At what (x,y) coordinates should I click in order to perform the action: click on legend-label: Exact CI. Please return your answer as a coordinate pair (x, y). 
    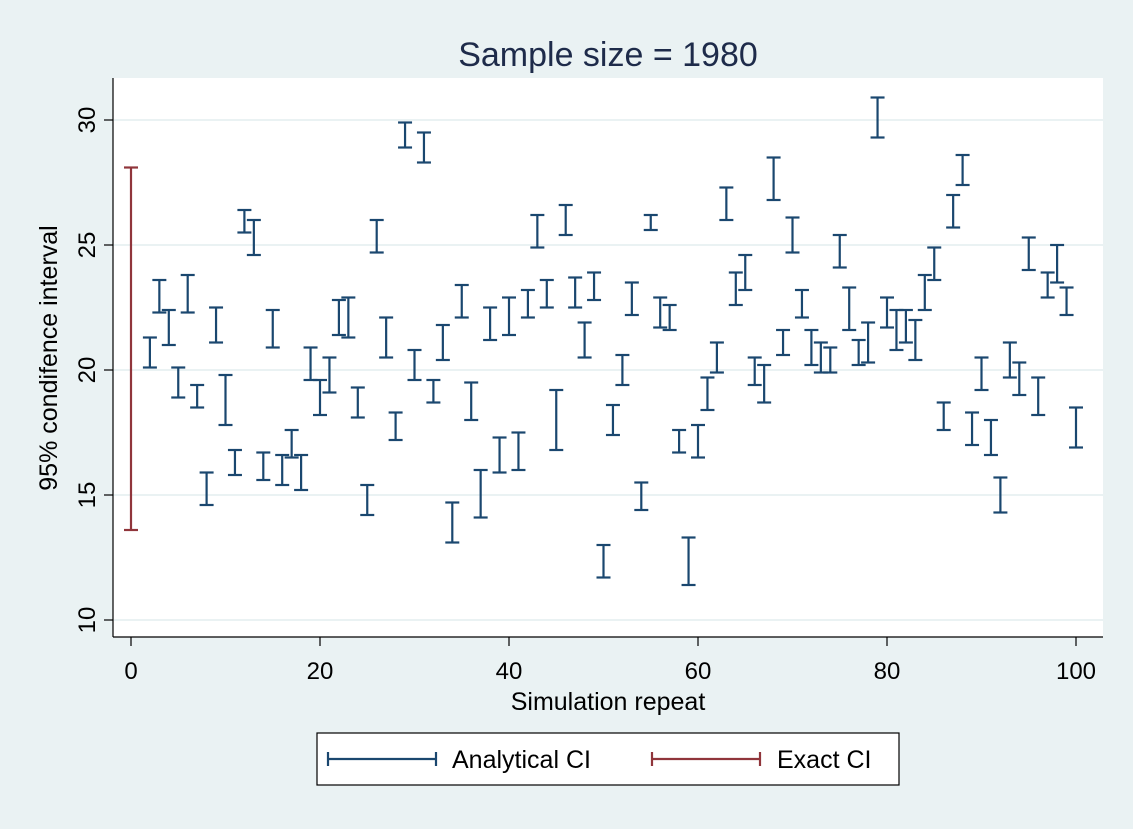
    Looking at the image, I should click on (824, 760).